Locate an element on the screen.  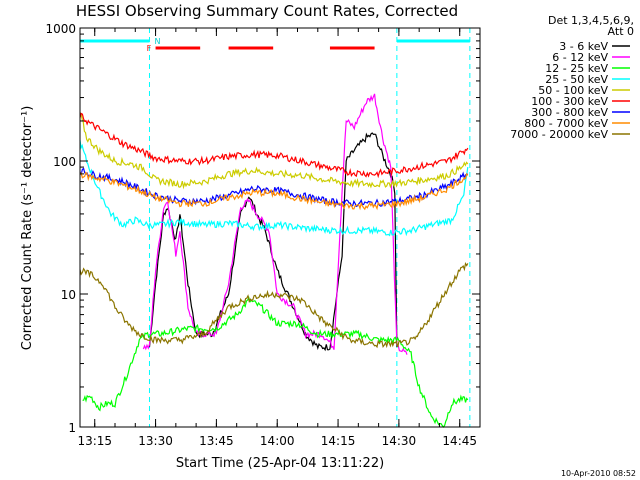
legend-label: 800 - 7000 keV is located at coordinates (566, 123).